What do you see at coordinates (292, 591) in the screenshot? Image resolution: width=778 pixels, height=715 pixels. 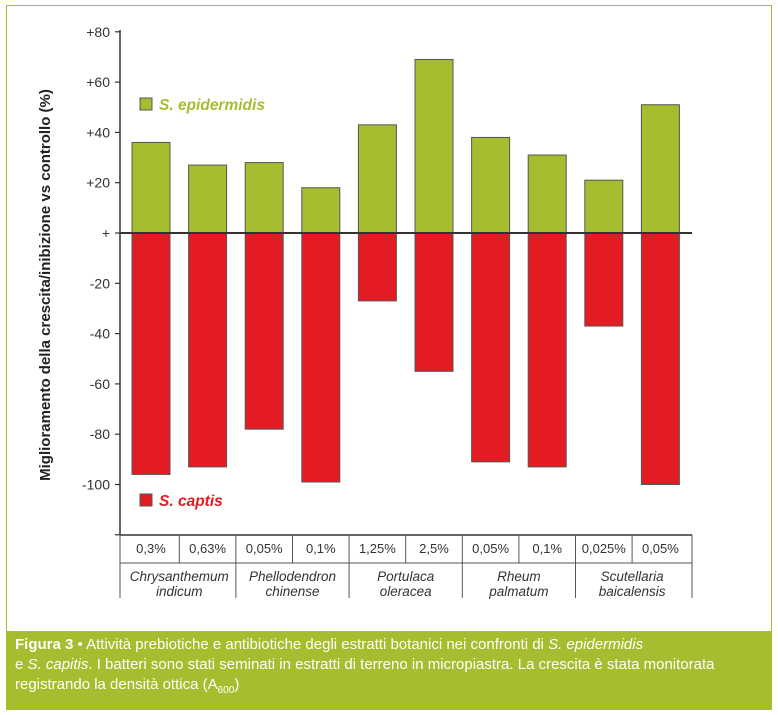 I see `group-label-line2: chinense` at bounding box center [292, 591].